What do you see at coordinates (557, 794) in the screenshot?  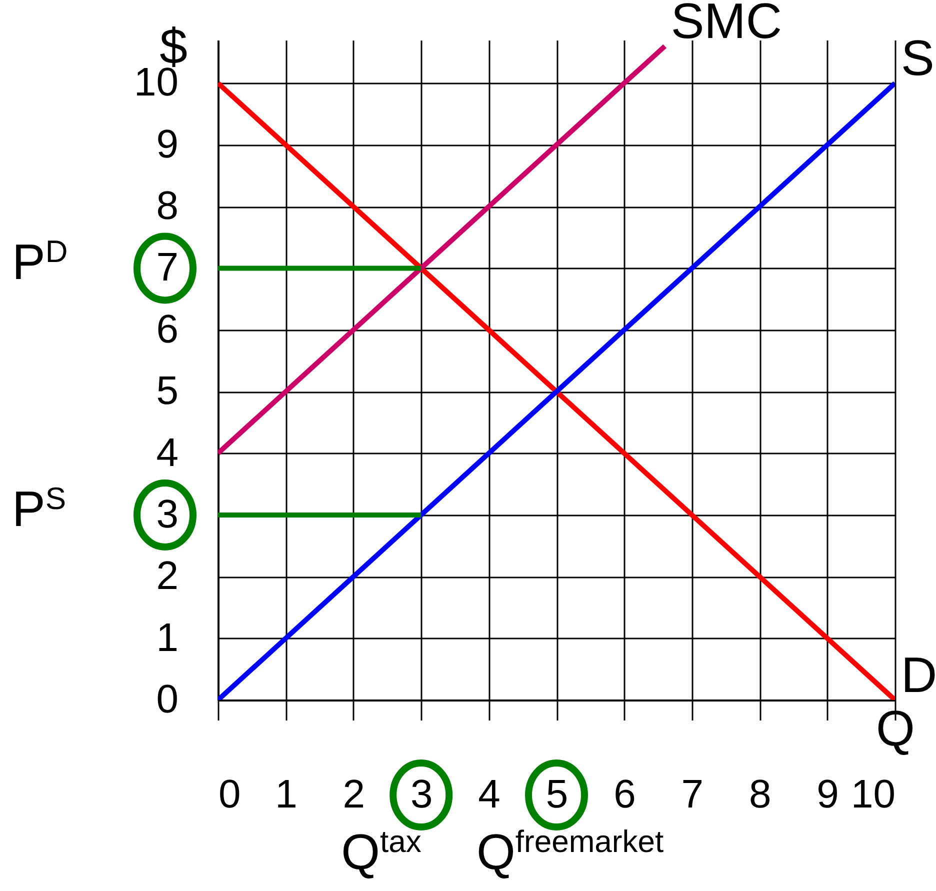 I see `x-tick-label: 5` at bounding box center [557, 794].